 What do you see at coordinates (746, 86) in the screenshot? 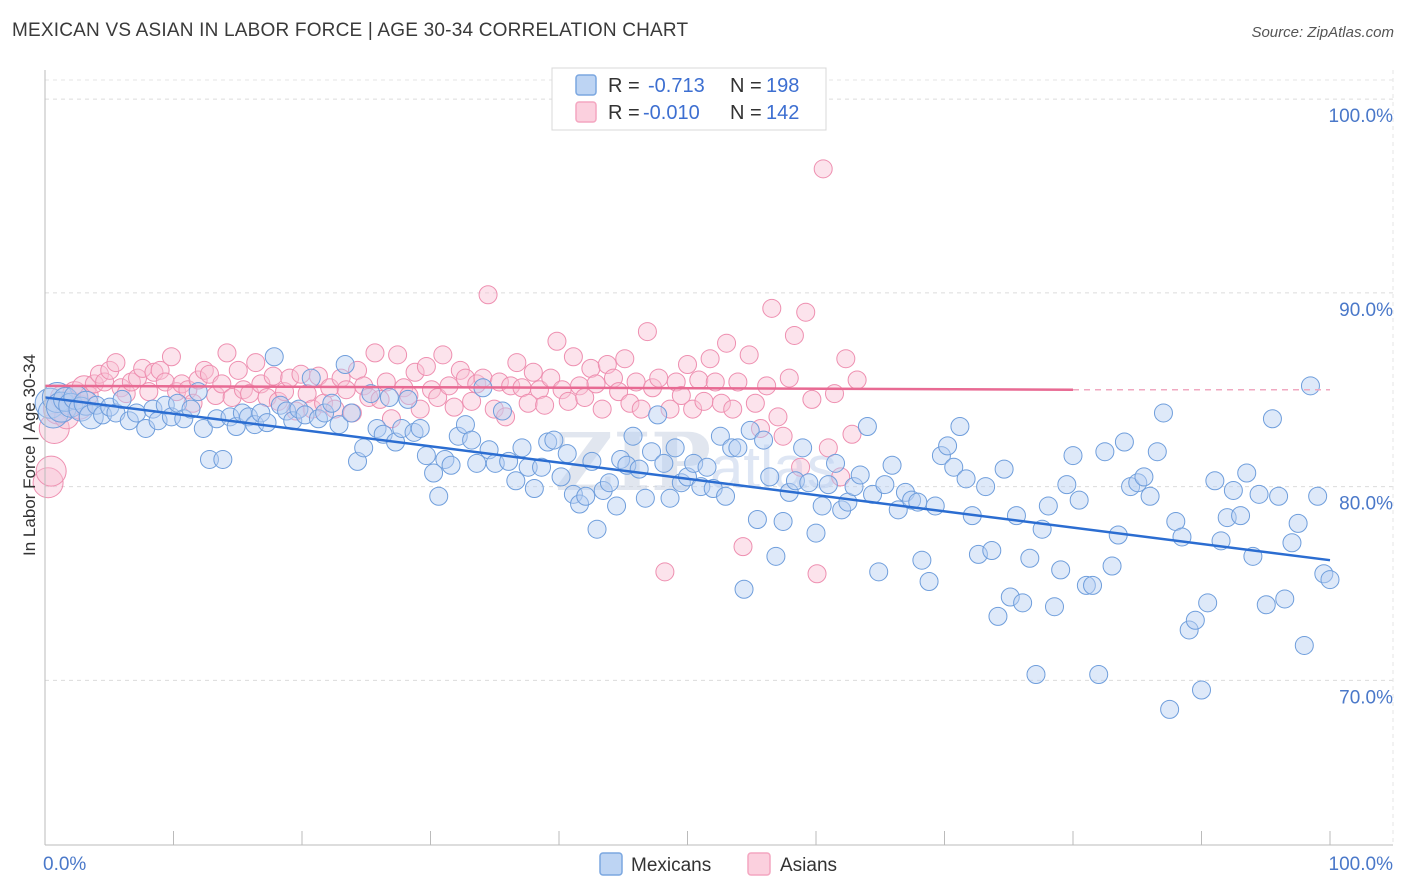
I see `legend-n-label-1: N =` at bounding box center [746, 86].